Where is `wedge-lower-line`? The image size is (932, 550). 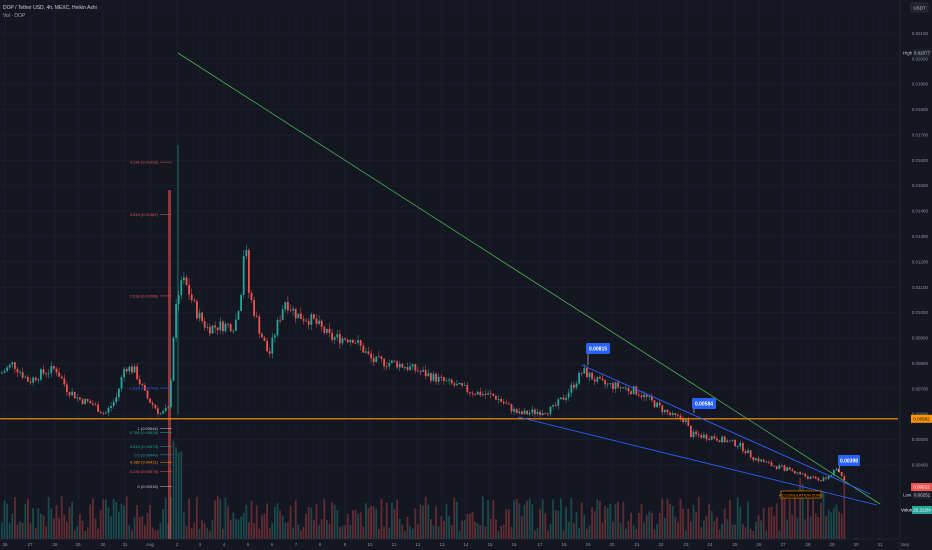 wedge-lower-line is located at coordinates (697, 461).